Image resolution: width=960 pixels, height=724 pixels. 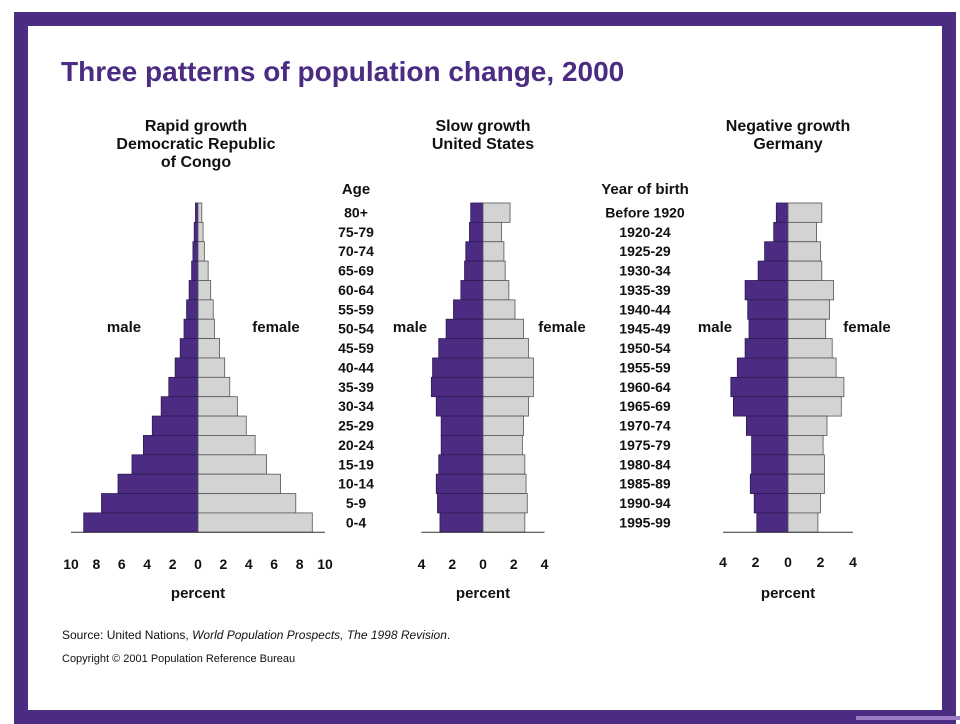 I want to click on source-suffix: ., so click(x=448, y=635).